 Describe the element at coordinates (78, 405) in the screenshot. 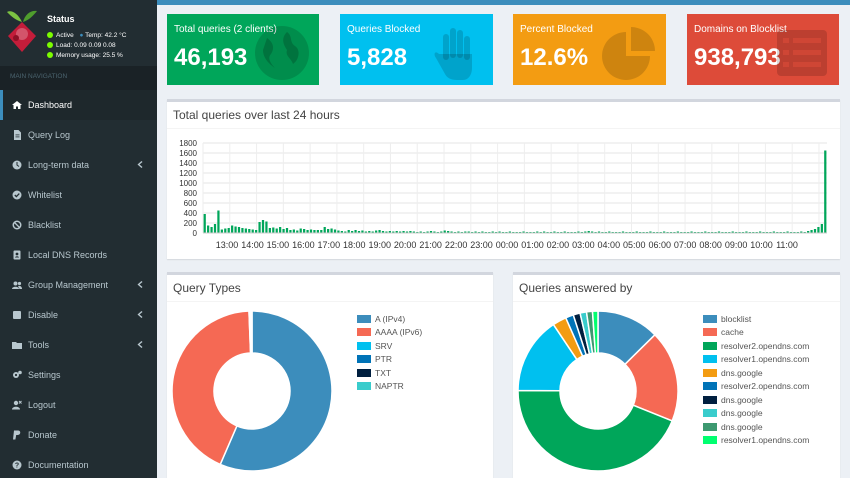

I see `sidebar-item-logout: Logout` at that location.